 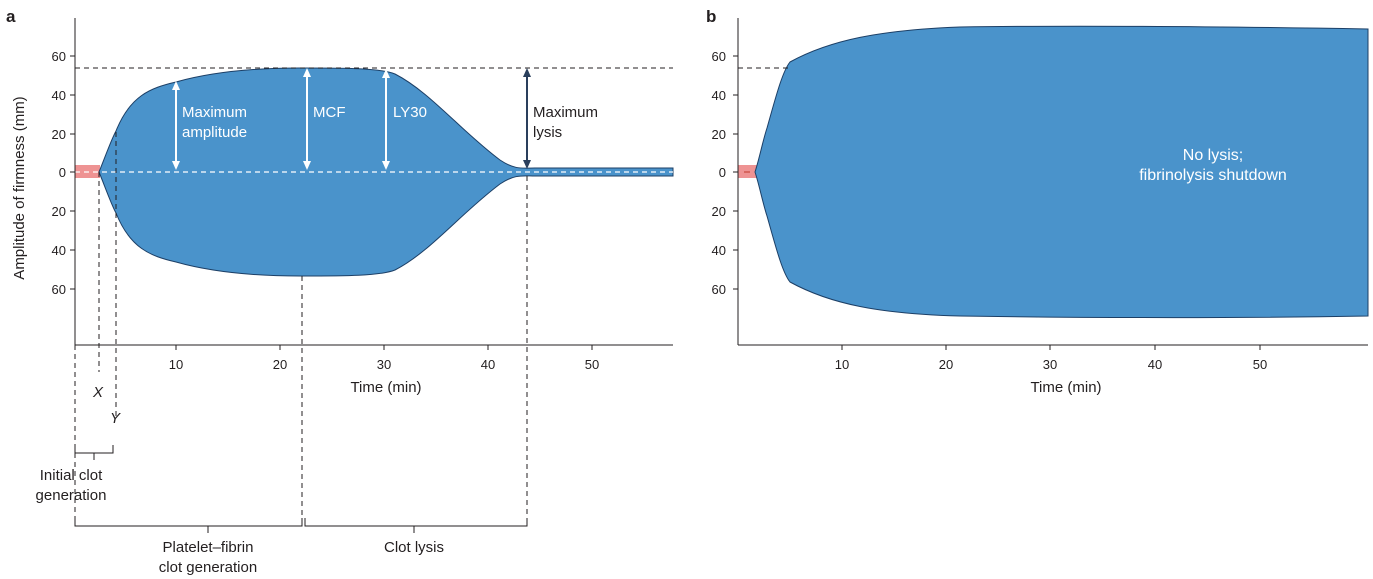 What do you see at coordinates (71, 495) in the screenshot?
I see `initial-clot-label-2: generation` at bounding box center [71, 495].